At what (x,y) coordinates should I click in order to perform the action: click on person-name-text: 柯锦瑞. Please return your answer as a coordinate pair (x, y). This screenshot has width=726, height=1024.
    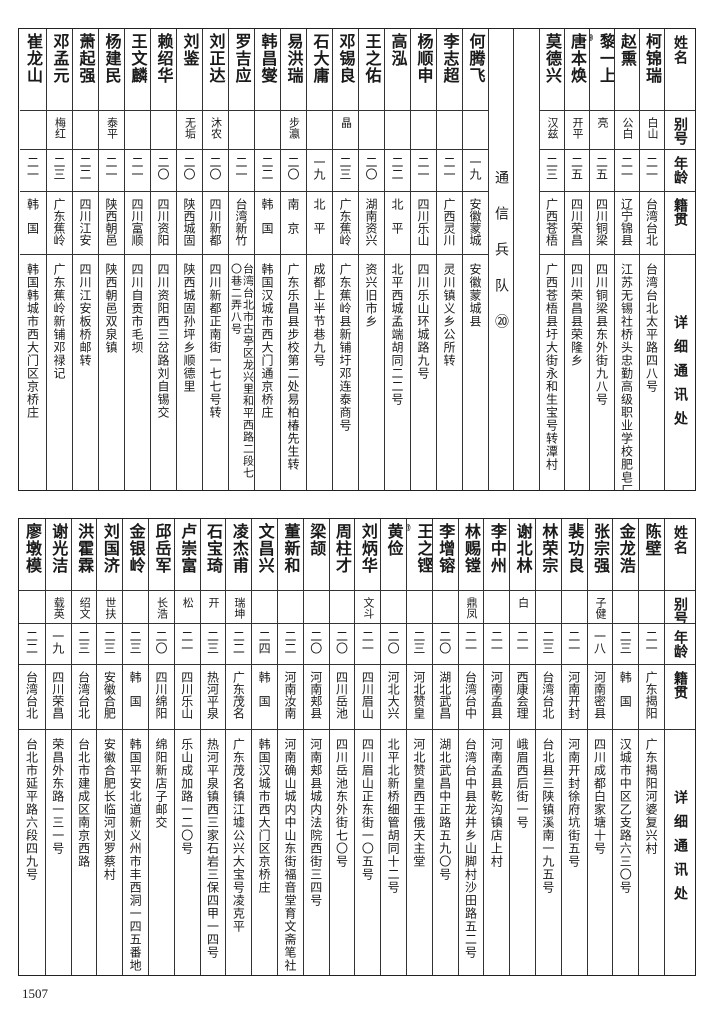
    Looking at the image, I should click on (652, 58).